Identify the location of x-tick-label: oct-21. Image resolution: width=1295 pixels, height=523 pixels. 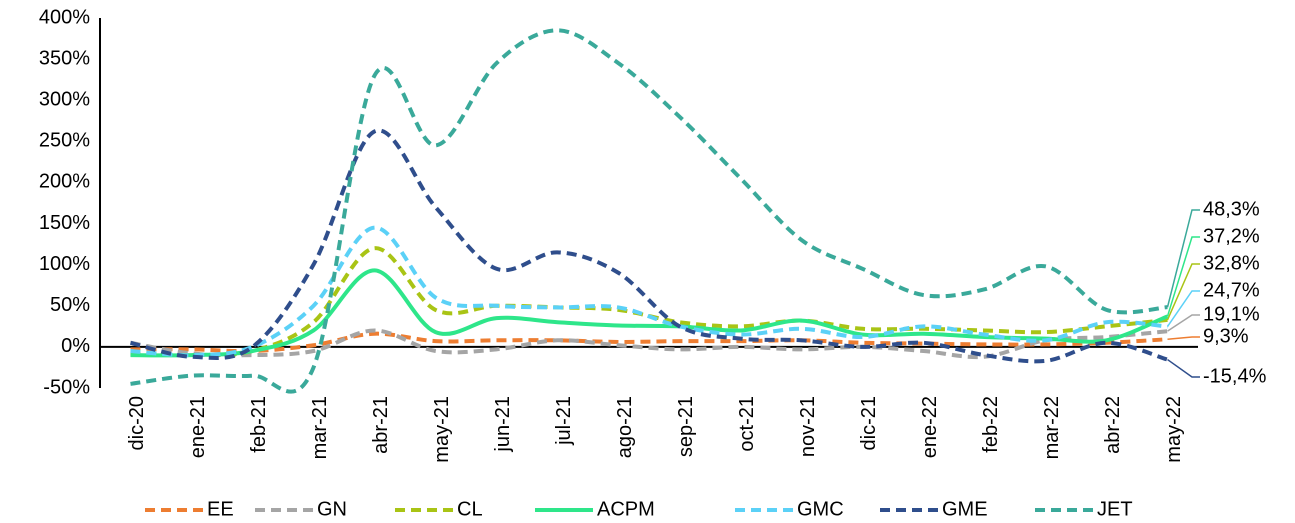
(747, 424).